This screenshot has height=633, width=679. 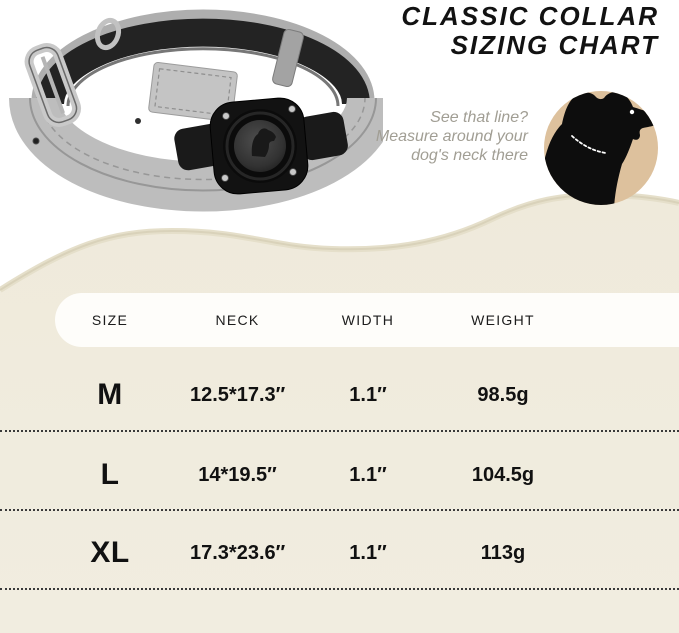 I want to click on dog-logo-icon, so click(x=263, y=142).